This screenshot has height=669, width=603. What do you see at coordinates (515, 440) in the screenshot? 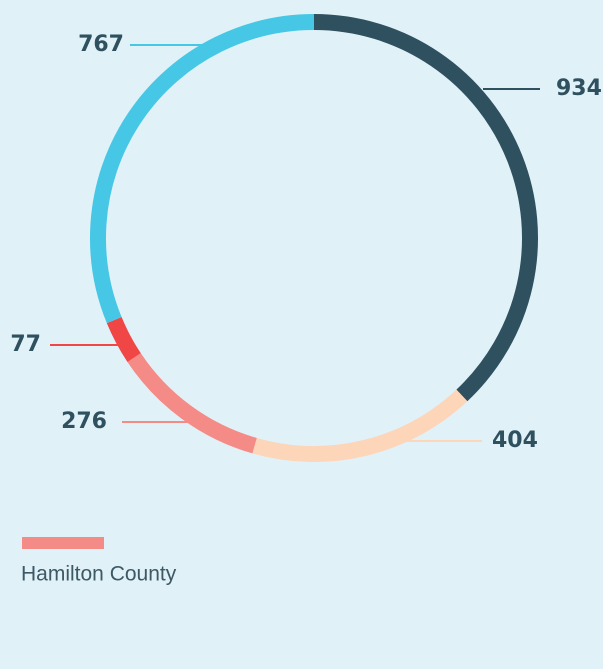
I see `value-label: 404` at bounding box center [515, 440].